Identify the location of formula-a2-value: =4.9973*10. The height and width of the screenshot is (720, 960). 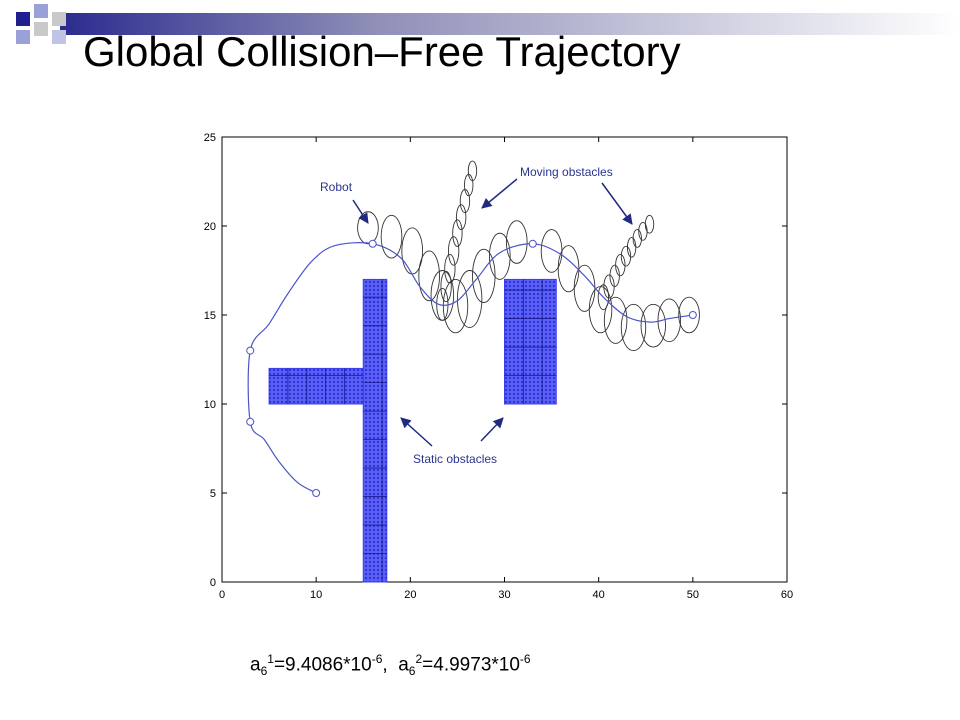
(471, 665).